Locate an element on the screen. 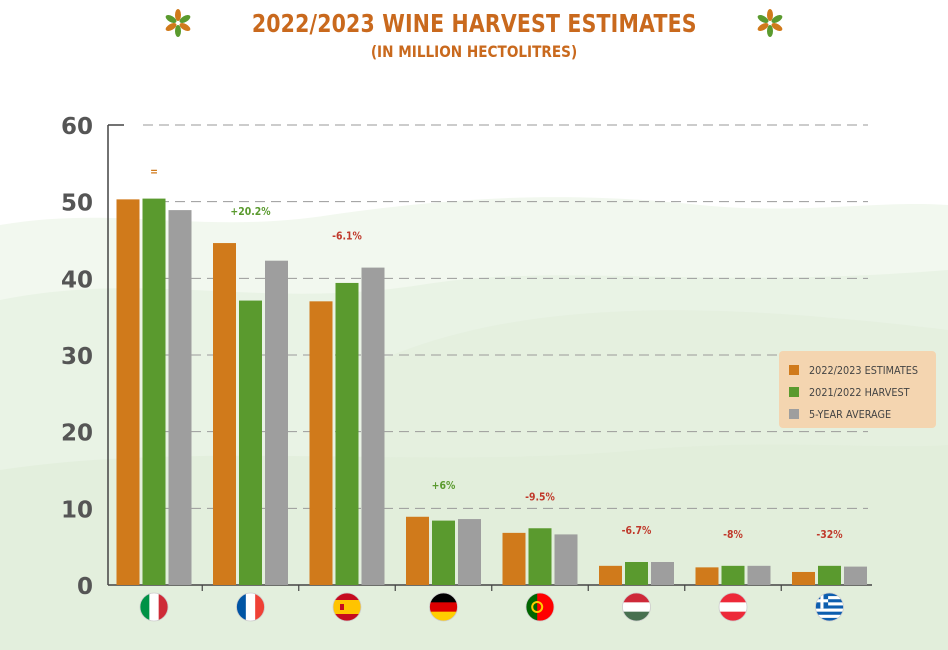 The image size is (948, 650). change-annotation: -6.7% is located at coordinates (637, 531).